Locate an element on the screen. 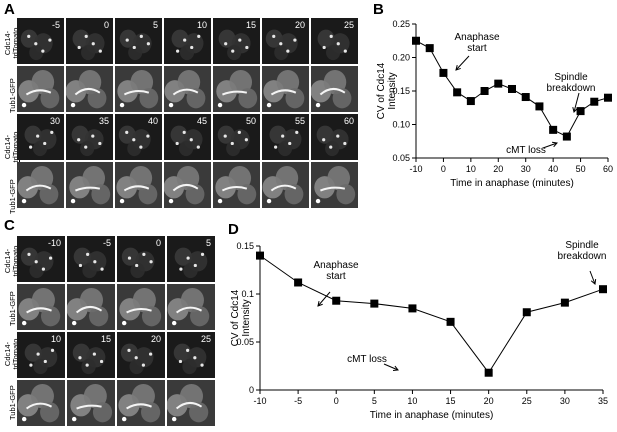  micrograph-tile: 15 is located at coordinates (91, 355).